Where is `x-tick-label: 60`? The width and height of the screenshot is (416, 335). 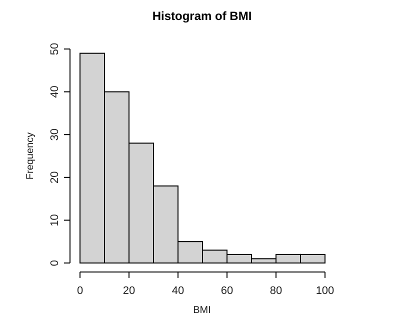 x-tick-label: 60 is located at coordinates (227, 291).